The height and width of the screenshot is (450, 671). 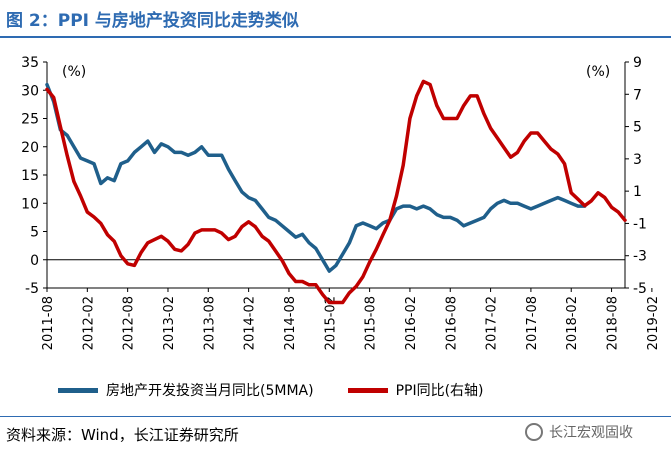 I want to click on chart-title: 图 2：PPI 与房地产投资同比走势类似, so click(x=152, y=21).